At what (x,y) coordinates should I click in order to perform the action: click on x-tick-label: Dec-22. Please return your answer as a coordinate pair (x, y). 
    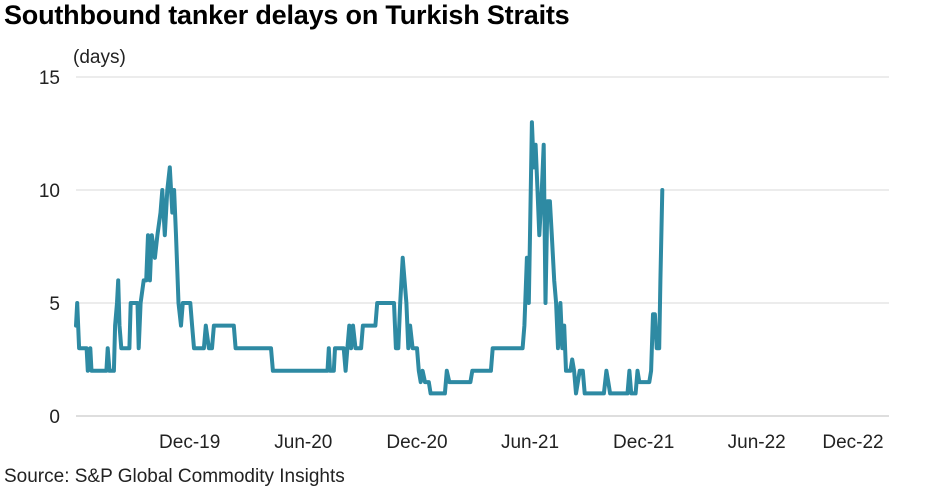
    Looking at the image, I should click on (852, 442).